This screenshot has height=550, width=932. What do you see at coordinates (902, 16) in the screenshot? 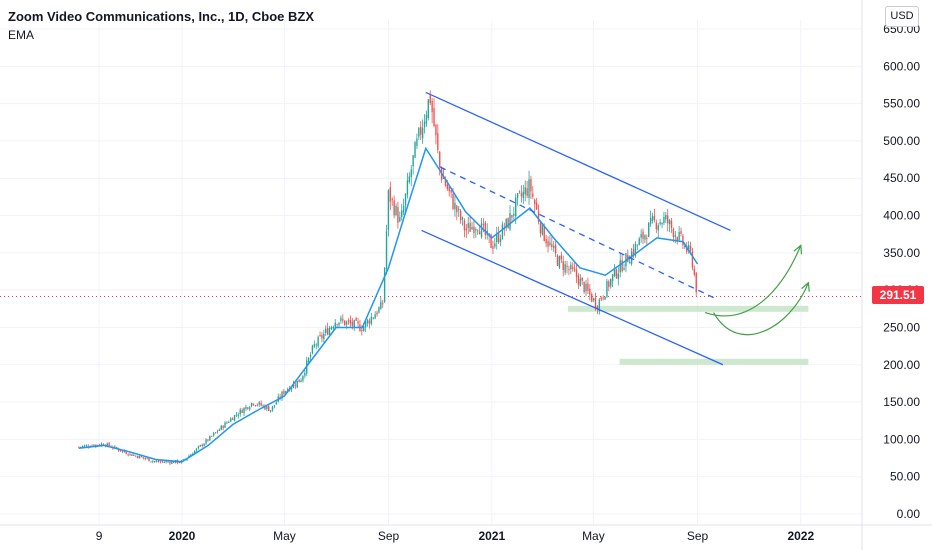
I see `currency-button: USD` at bounding box center [902, 16].